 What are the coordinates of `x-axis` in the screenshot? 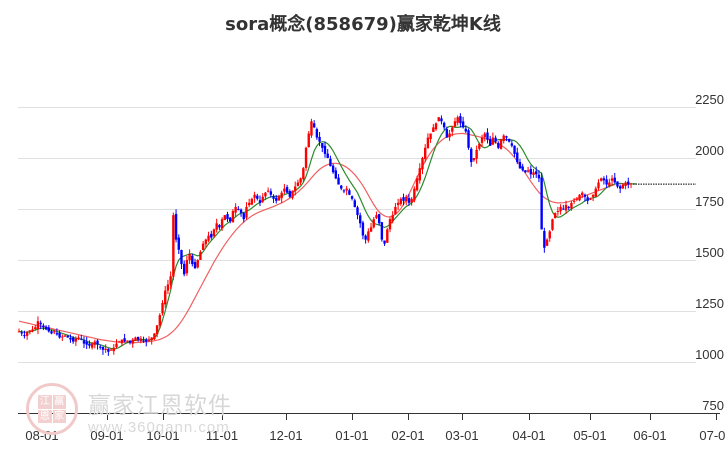 It's located at (369, 416).